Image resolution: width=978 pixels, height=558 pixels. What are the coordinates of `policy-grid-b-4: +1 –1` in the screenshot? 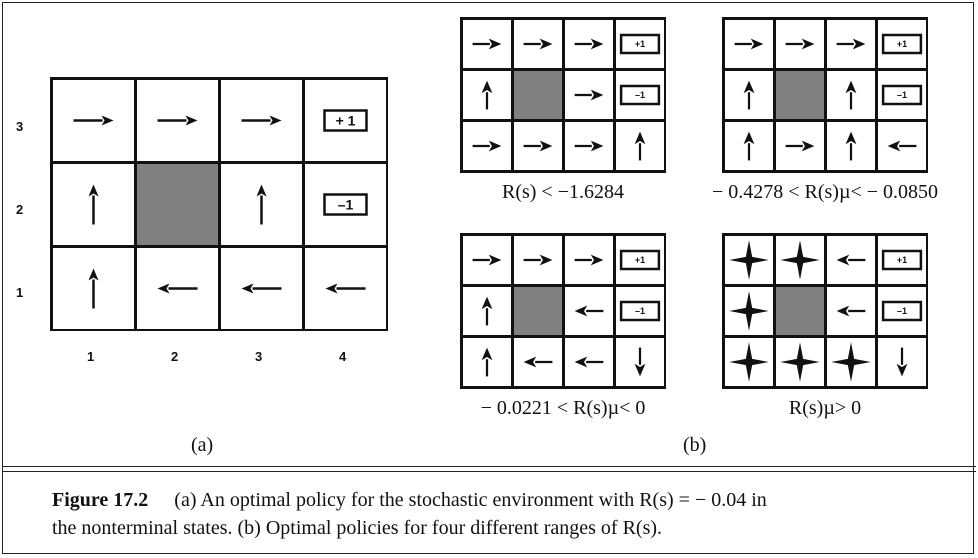 It's located at (825, 311).